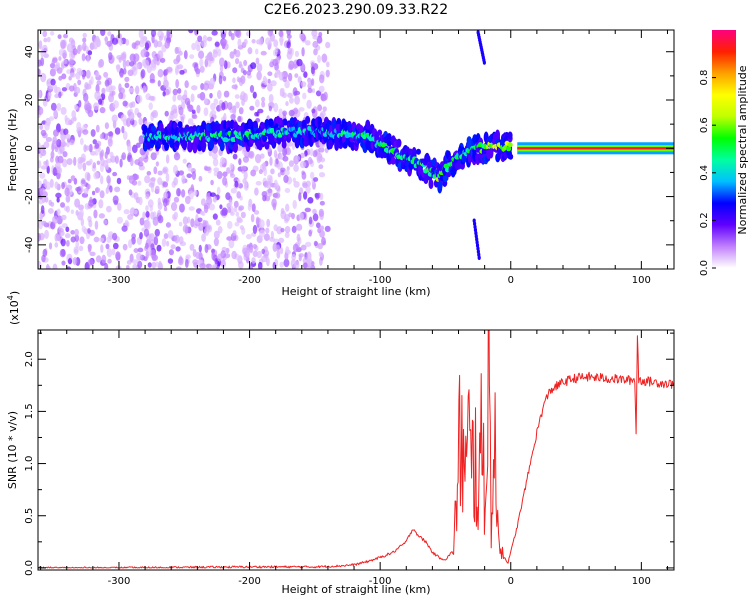  What do you see at coordinates (29, 568) in the screenshot?
I see `y-tick-label: 0.0` at bounding box center [29, 568].